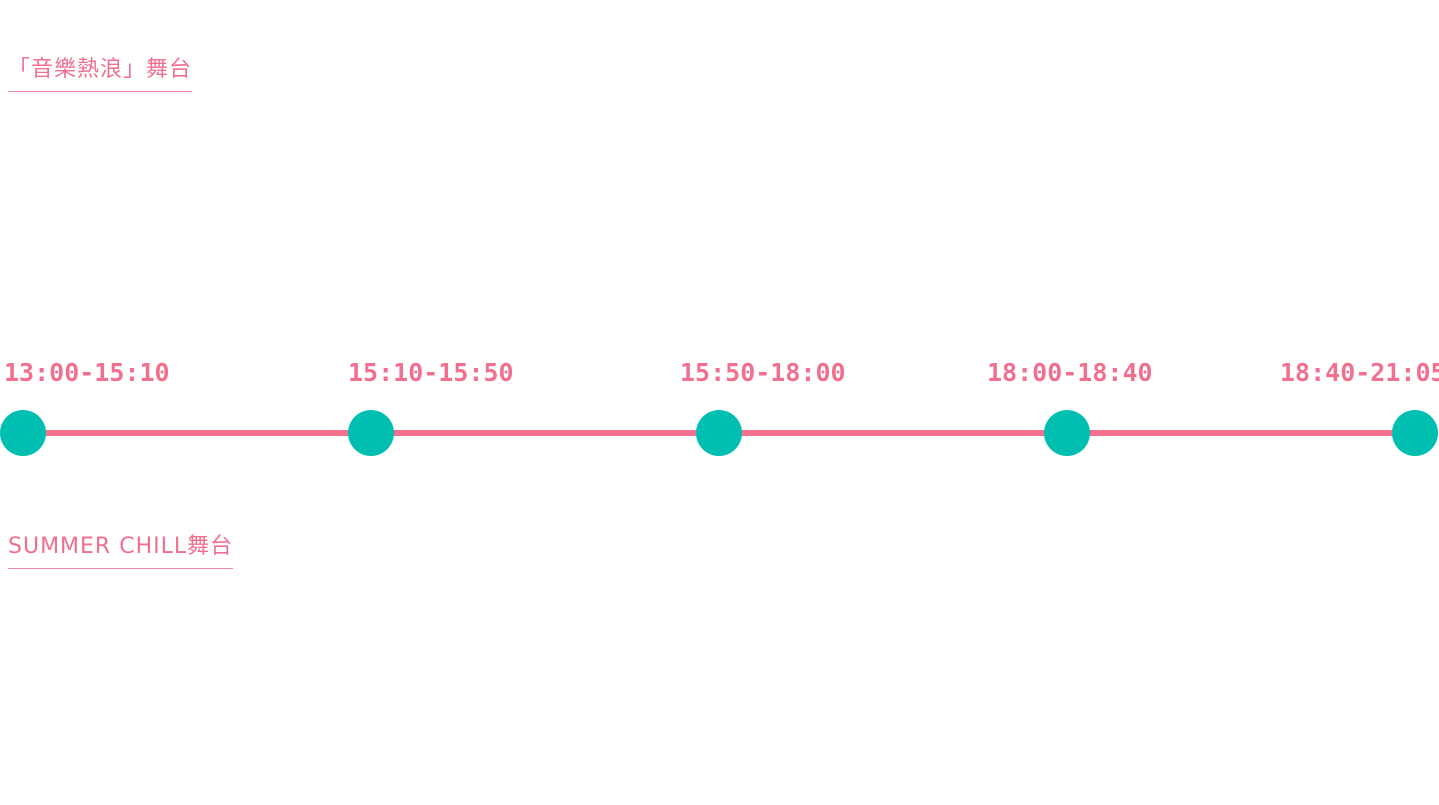 This screenshot has height=805, width=1439. Describe the element at coordinates (121, 550) in the screenshot. I see `stage-title: SUMMER CHILL舞台` at that location.